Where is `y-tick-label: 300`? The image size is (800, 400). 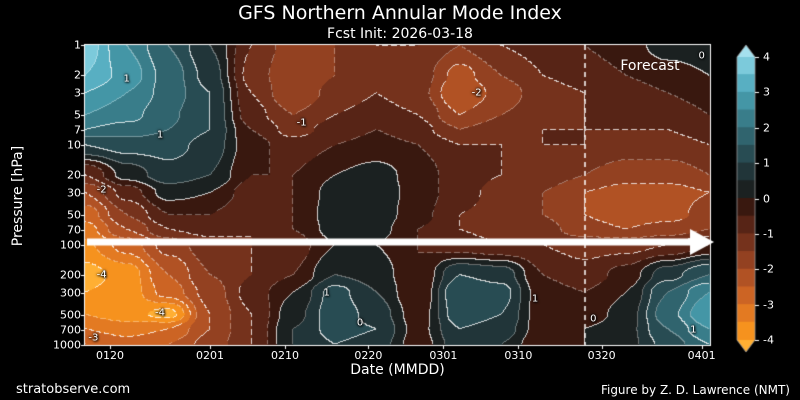
y-tick-label: 300 is located at coordinates (70, 293).